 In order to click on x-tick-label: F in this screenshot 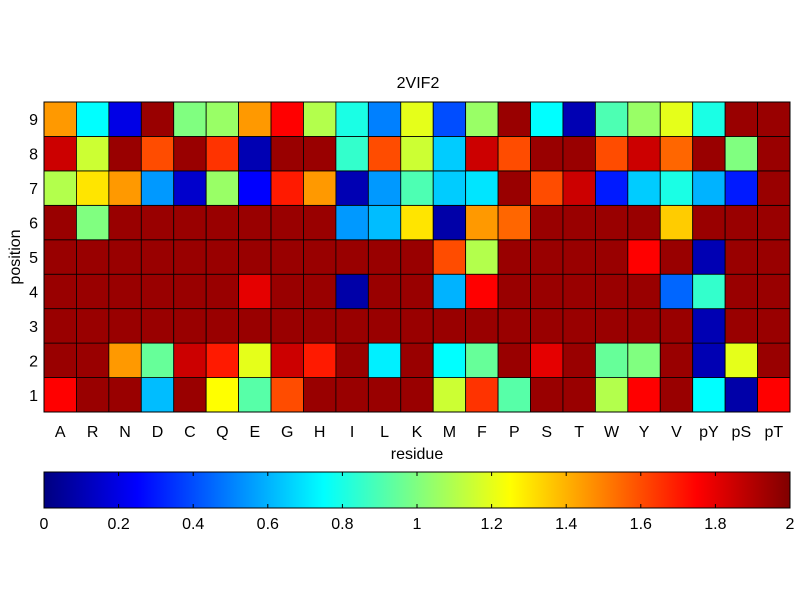, I will do `click(482, 432)`.